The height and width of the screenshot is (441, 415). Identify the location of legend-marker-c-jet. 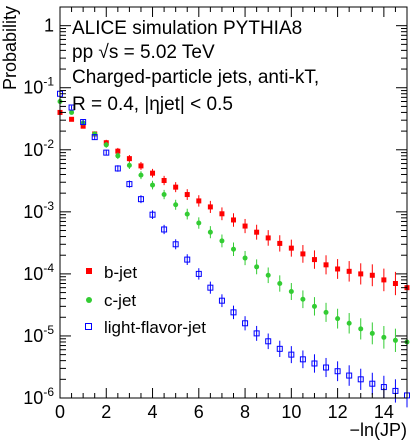
(89, 300).